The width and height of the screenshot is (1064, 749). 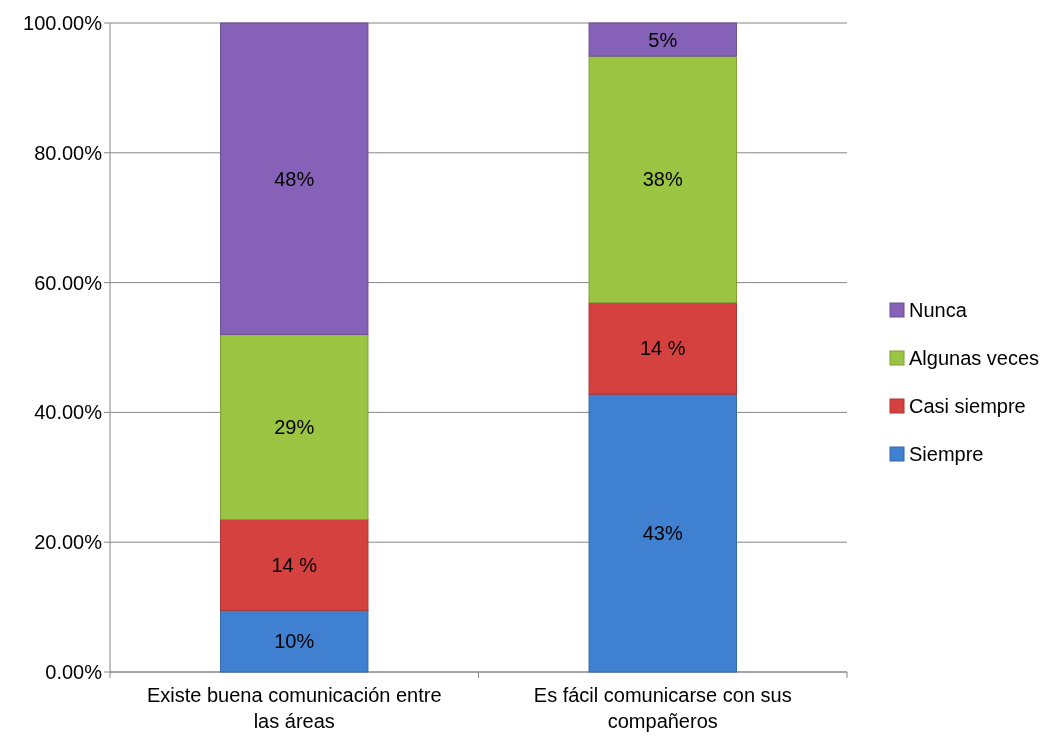 What do you see at coordinates (946, 454) in the screenshot?
I see `legend-label: Siempre` at bounding box center [946, 454].